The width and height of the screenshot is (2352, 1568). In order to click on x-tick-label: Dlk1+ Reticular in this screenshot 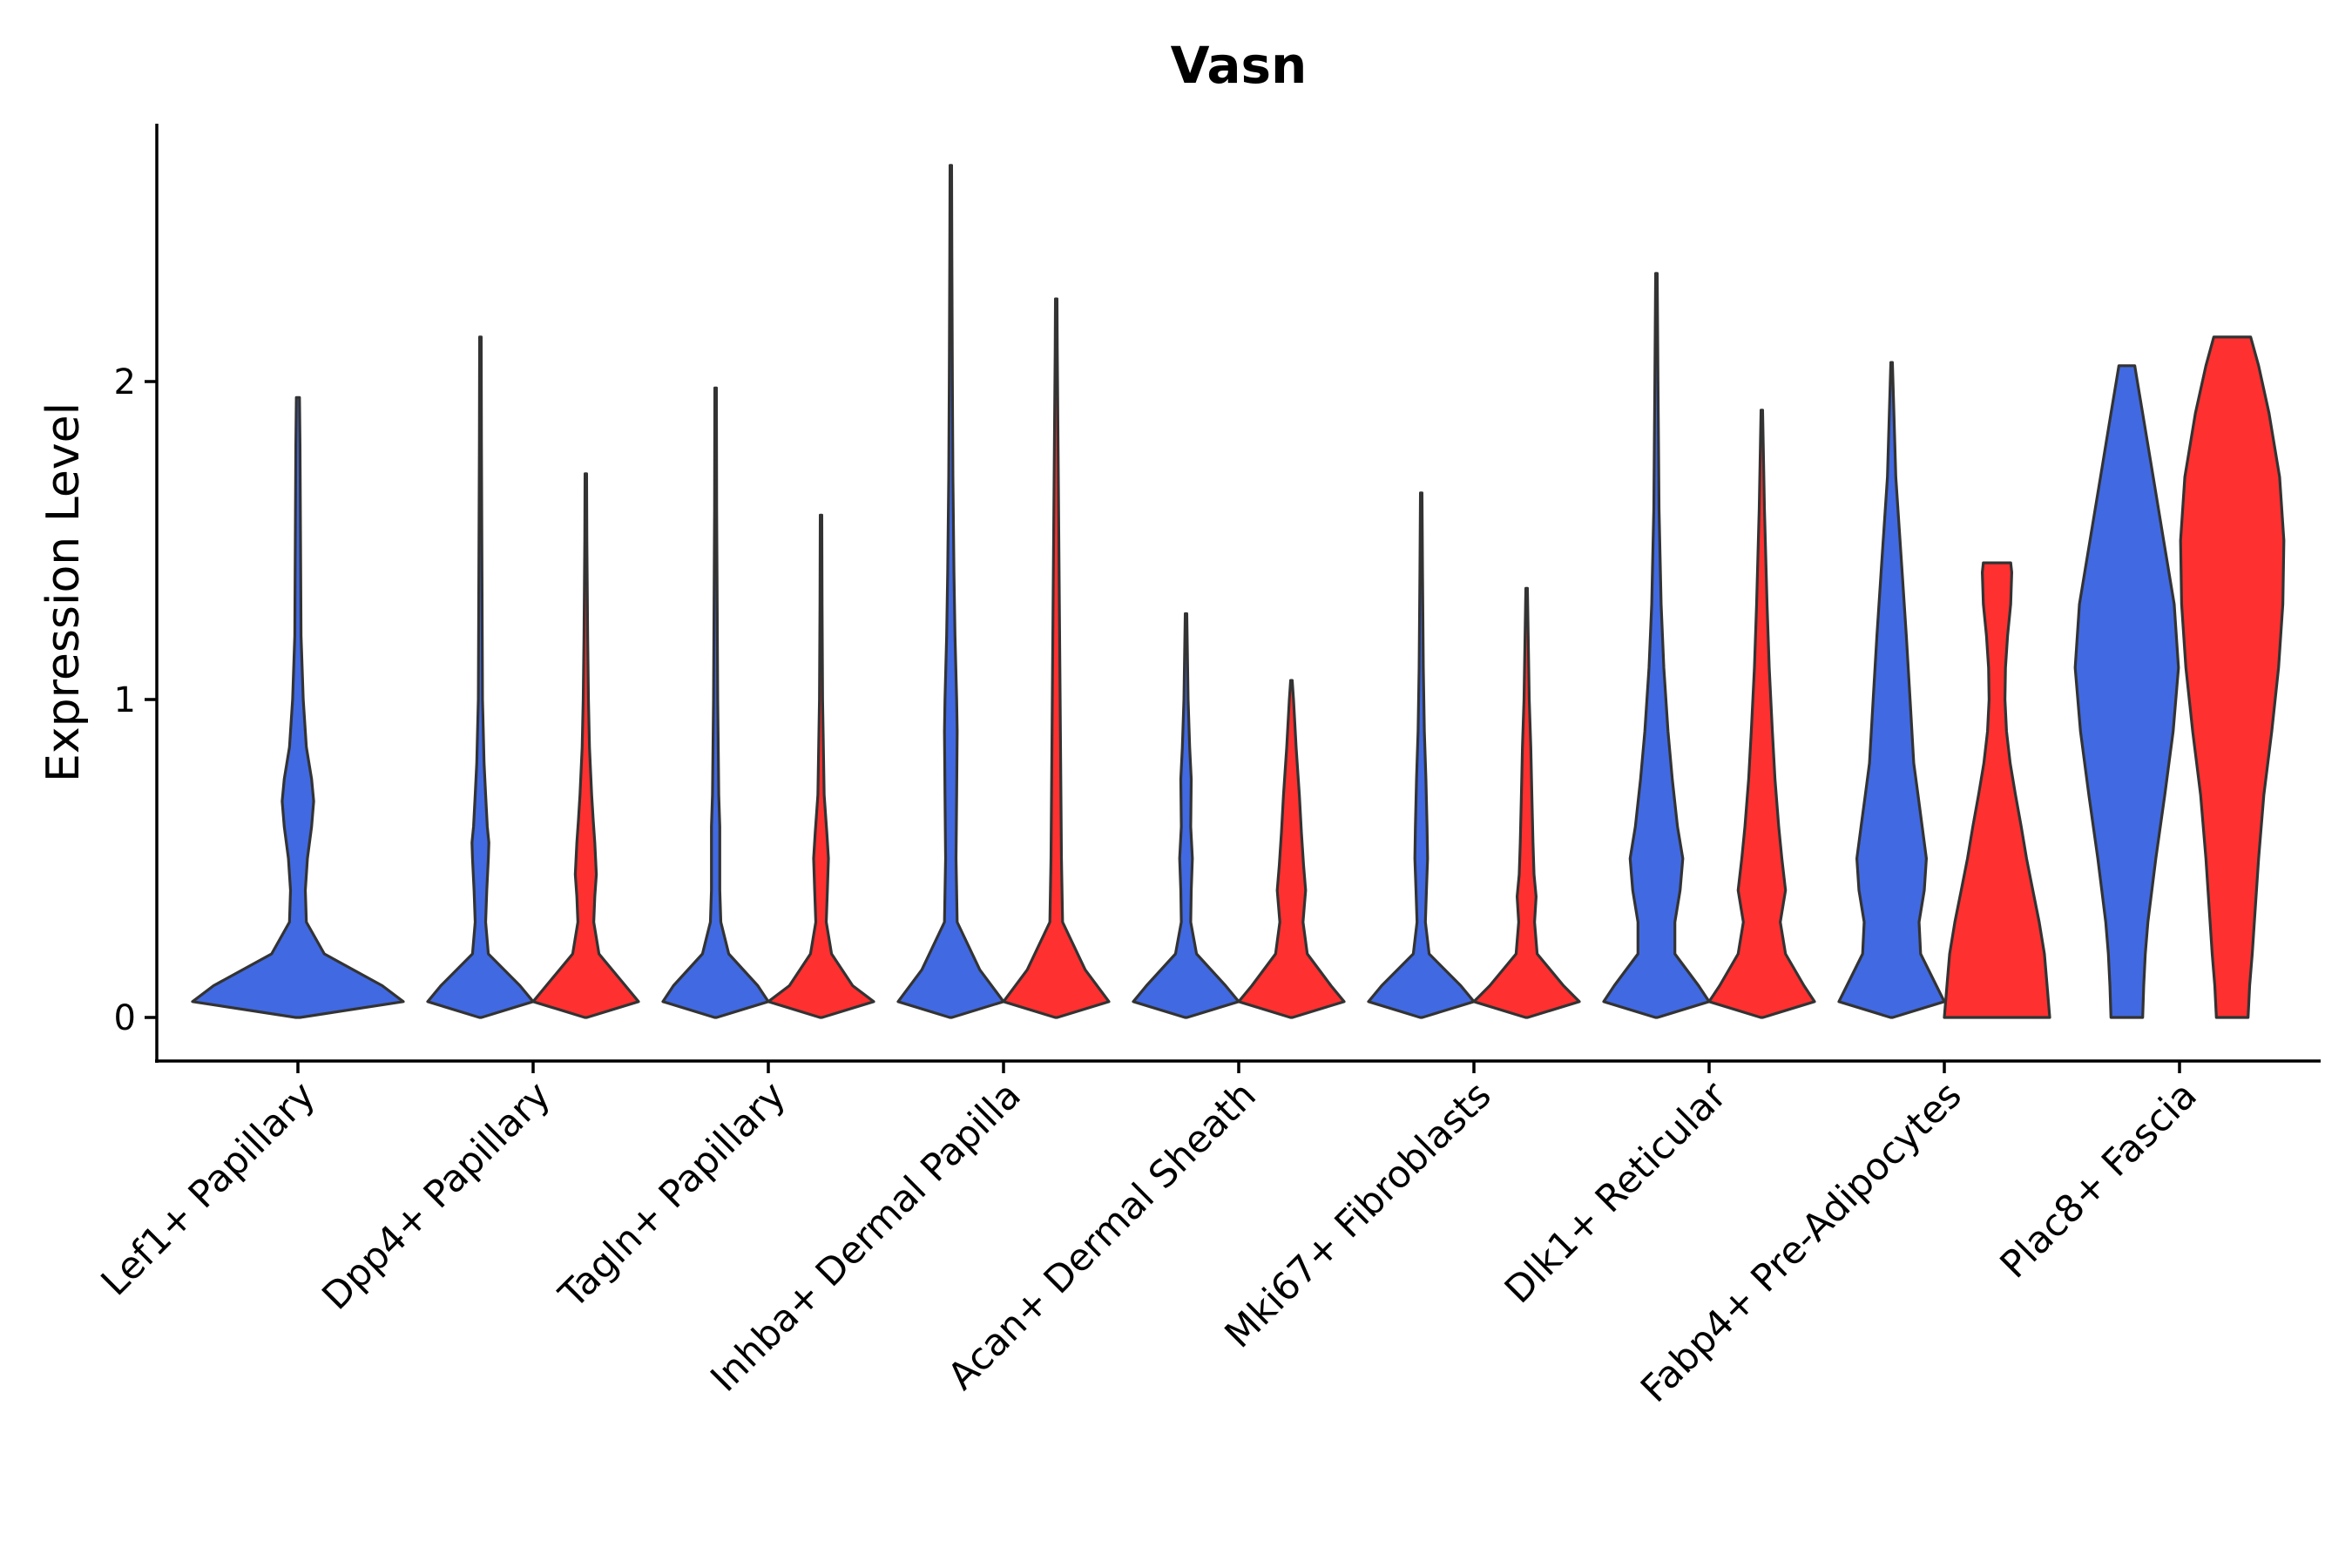, I will do `click(1616, 1192)`.